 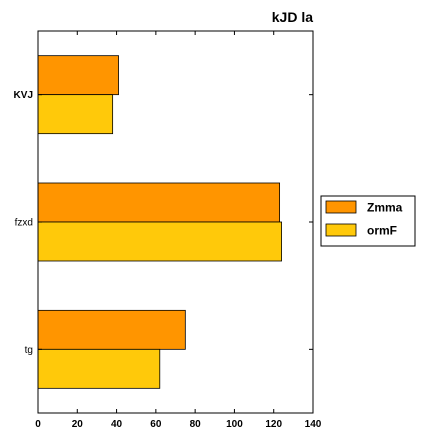 I want to click on bar-fzxd-ormF, so click(x=159, y=241).